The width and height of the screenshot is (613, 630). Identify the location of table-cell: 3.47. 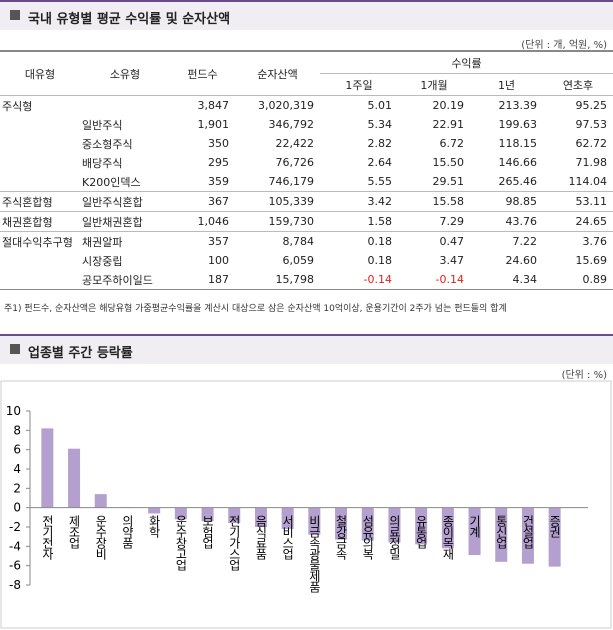
(452, 260).